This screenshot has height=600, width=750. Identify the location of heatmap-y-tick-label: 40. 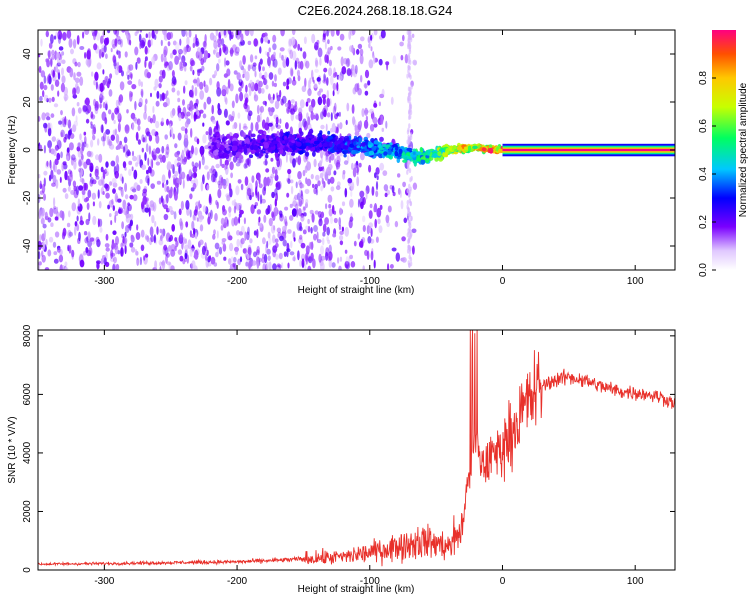
(27, 54).